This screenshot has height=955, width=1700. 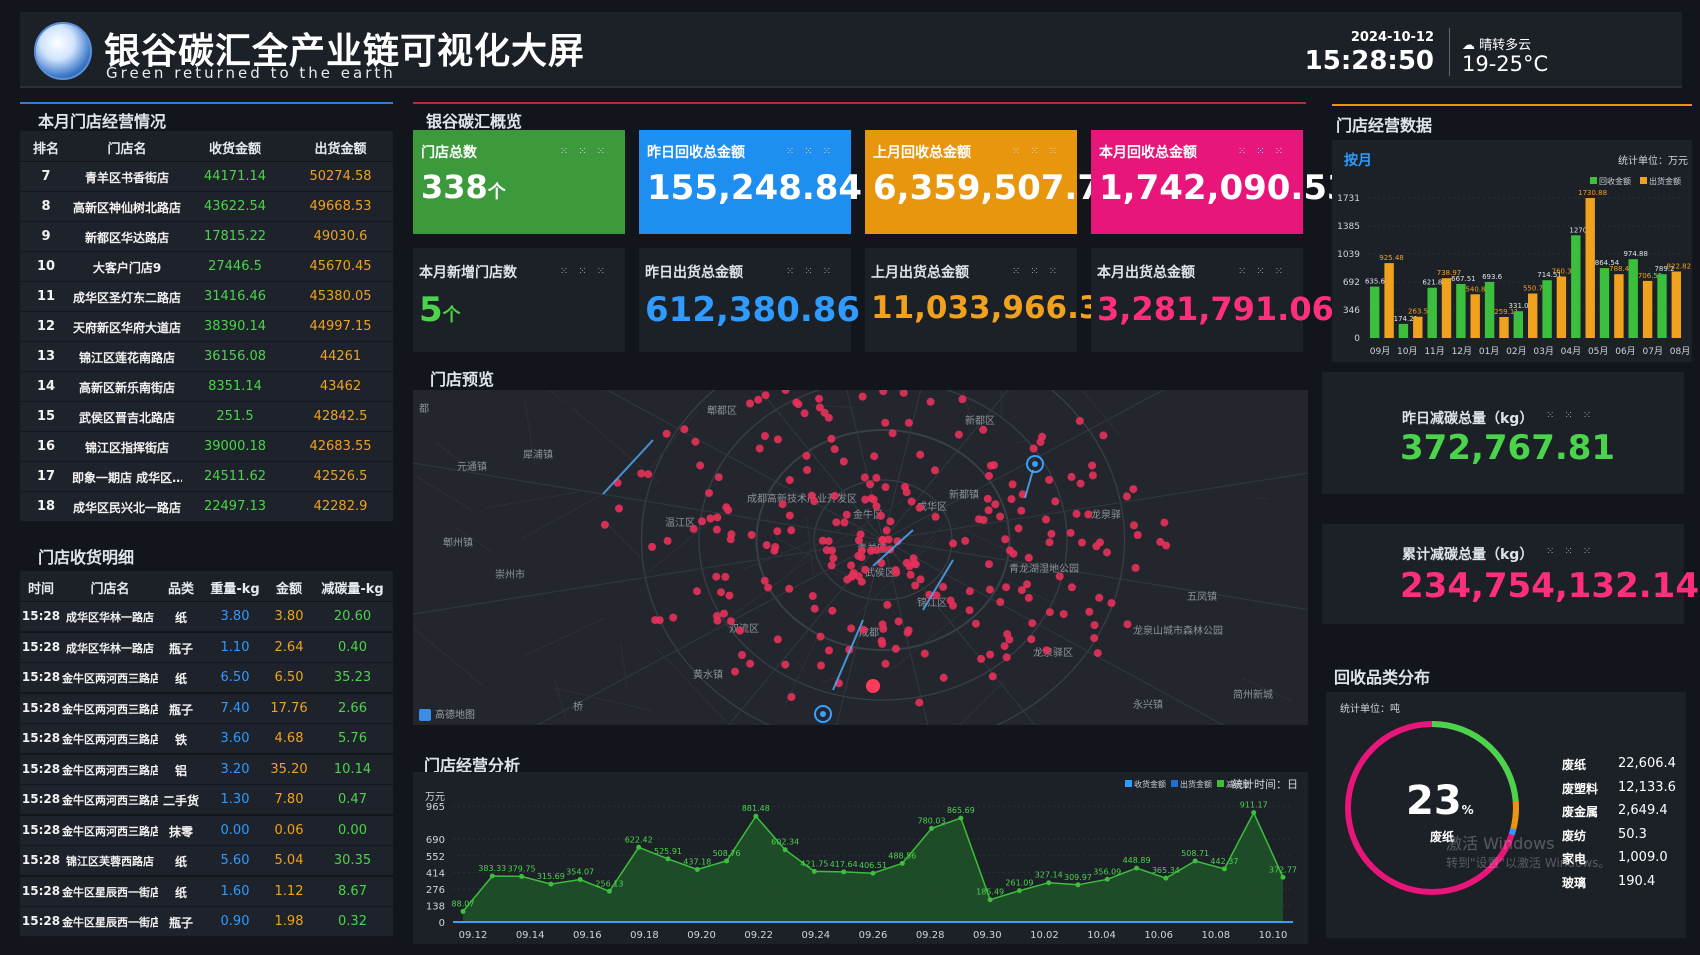 What do you see at coordinates (1358, 161) in the screenshot?
I see `monthly-toggle: 按月` at bounding box center [1358, 161].